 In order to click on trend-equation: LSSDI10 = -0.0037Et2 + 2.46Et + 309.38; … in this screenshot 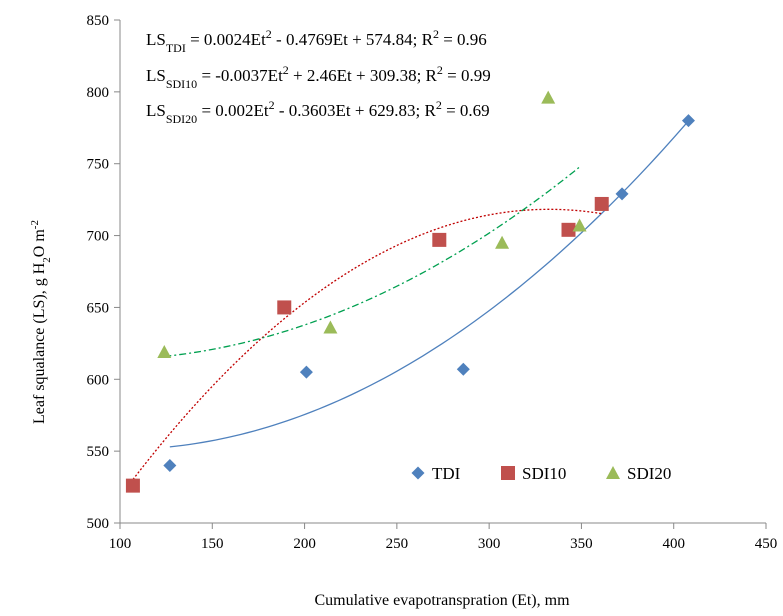, I will do `click(318, 77)`.